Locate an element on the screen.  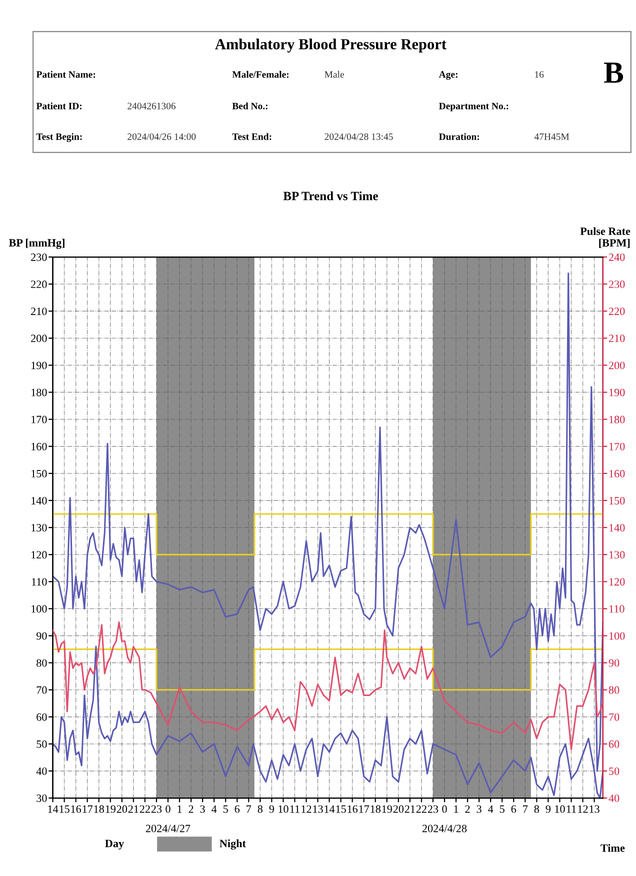
y-tick-label: 210 is located at coordinates (39, 312).